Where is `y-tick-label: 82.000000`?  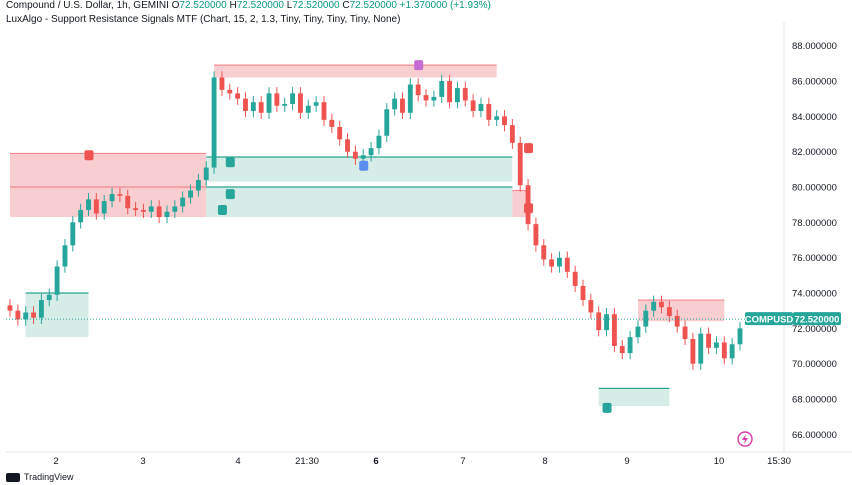 y-tick-label: 82.000000 is located at coordinates (814, 152).